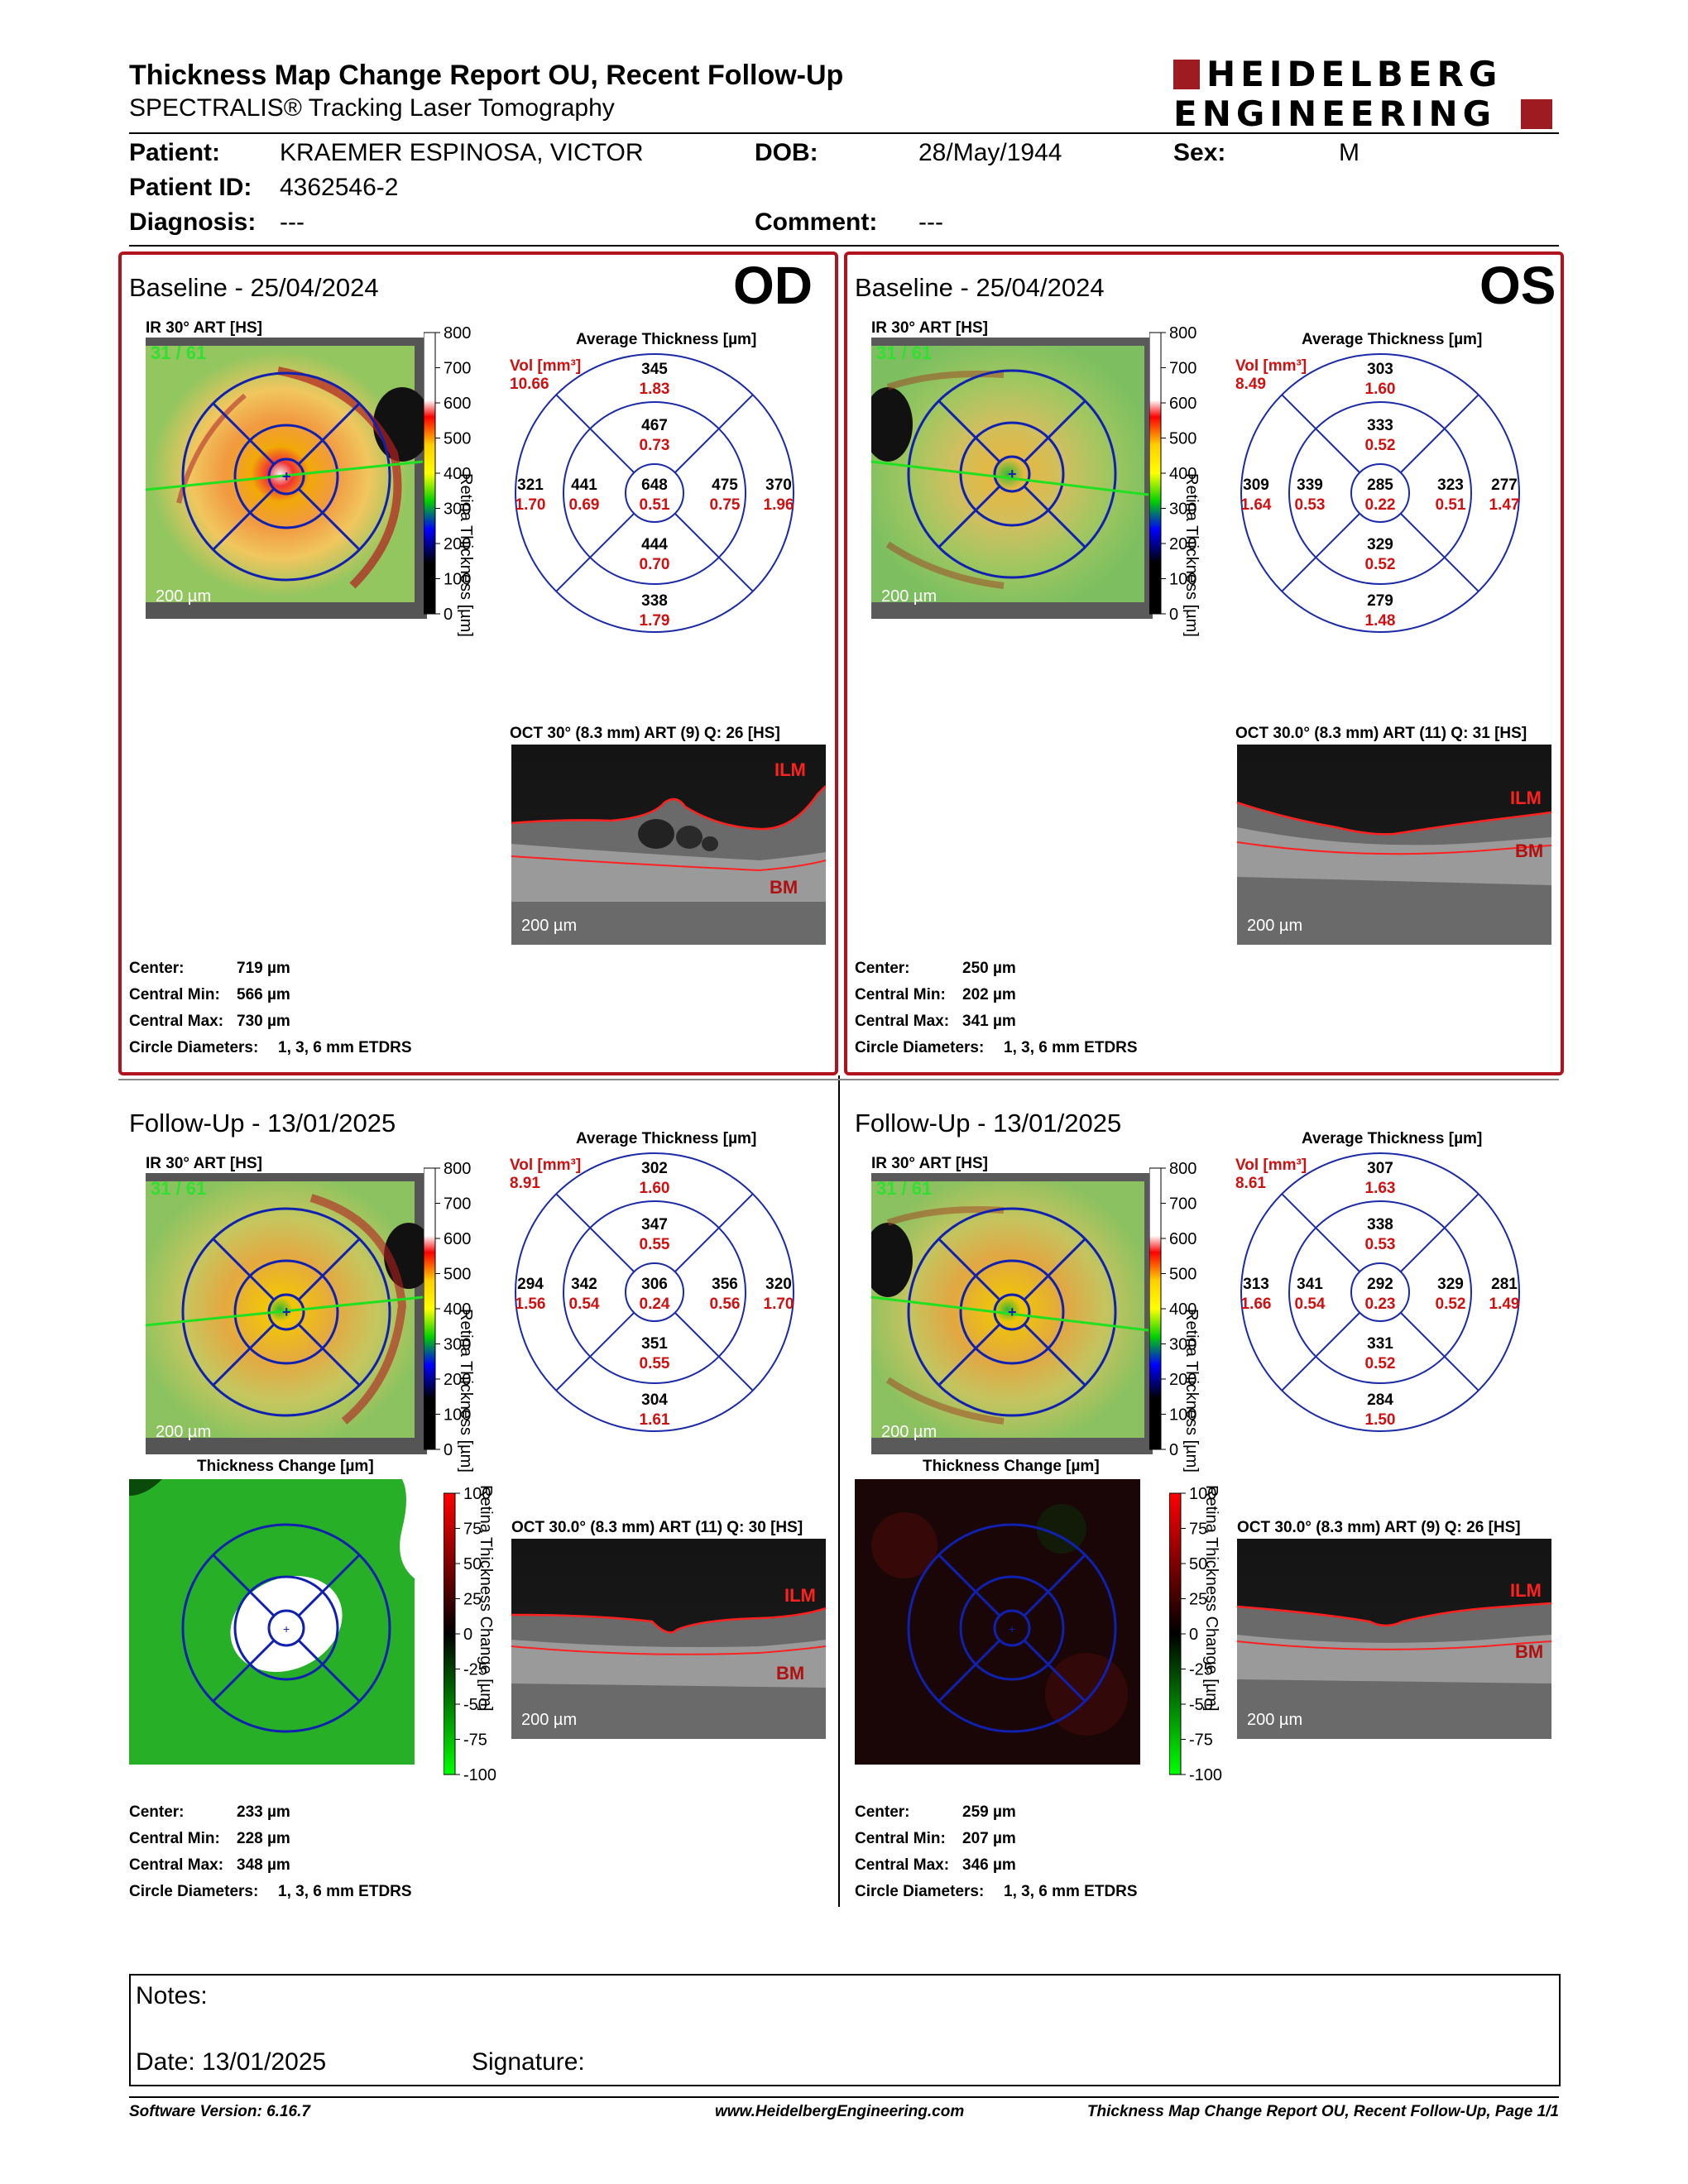 The width and height of the screenshot is (1688, 2184). What do you see at coordinates (462, 152) in the screenshot?
I see `patient-name: KRAEMER ESPINOSA, VICTOR` at bounding box center [462, 152].